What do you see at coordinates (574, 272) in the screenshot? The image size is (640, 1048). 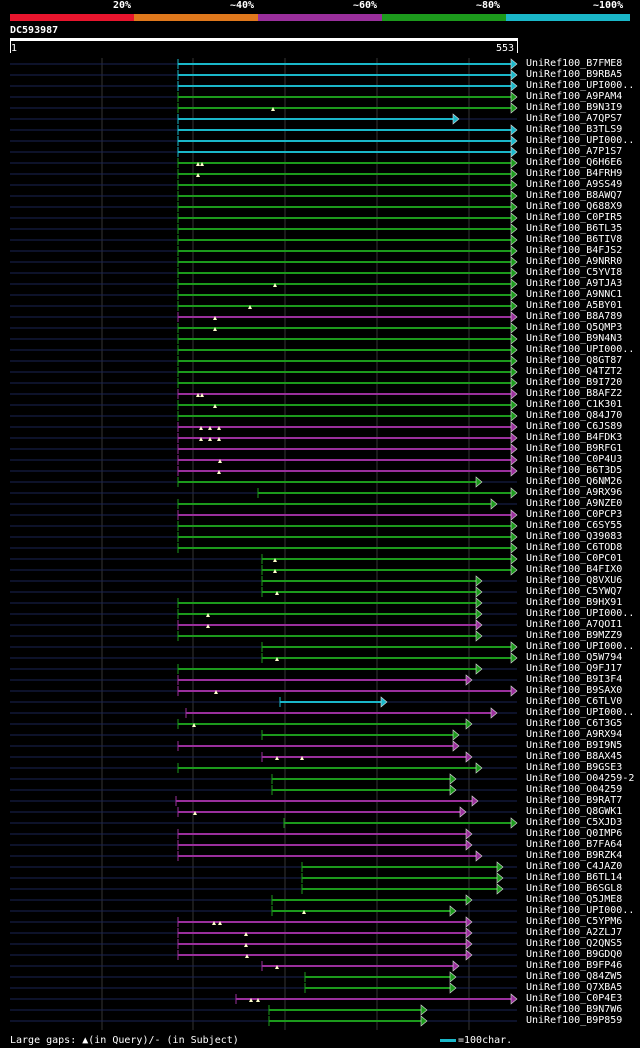 I see `hit-label: UniRef100_C5YVI8` at bounding box center [574, 272].